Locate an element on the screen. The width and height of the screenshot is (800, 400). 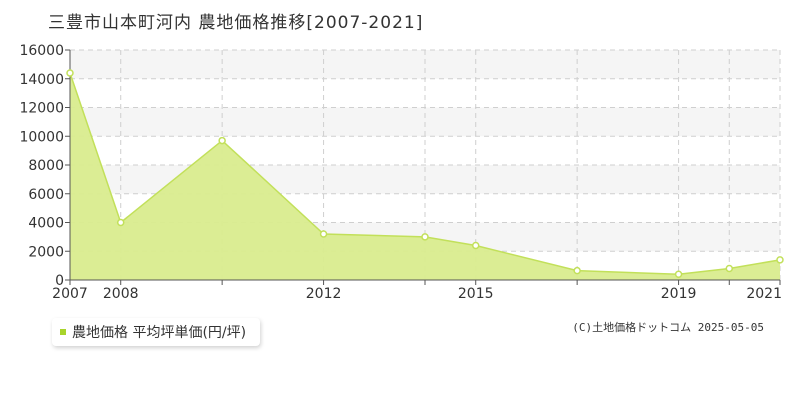
chart-title: 三豊市山本町河内 農地価格推移[2007-2021] is located at coordinates (236, 23).